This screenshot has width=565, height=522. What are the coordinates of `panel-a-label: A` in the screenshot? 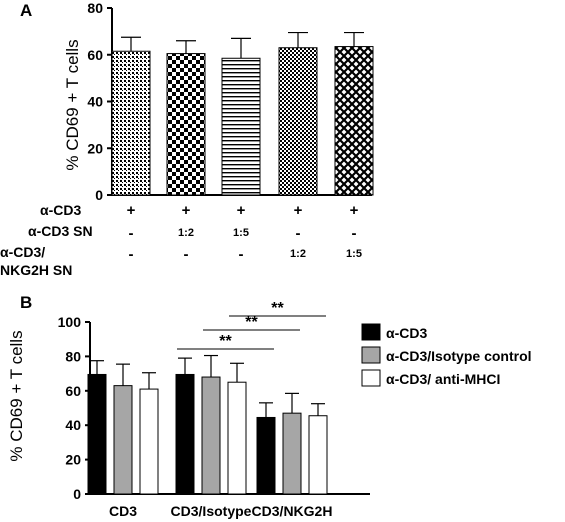 It's located at (26, 10).